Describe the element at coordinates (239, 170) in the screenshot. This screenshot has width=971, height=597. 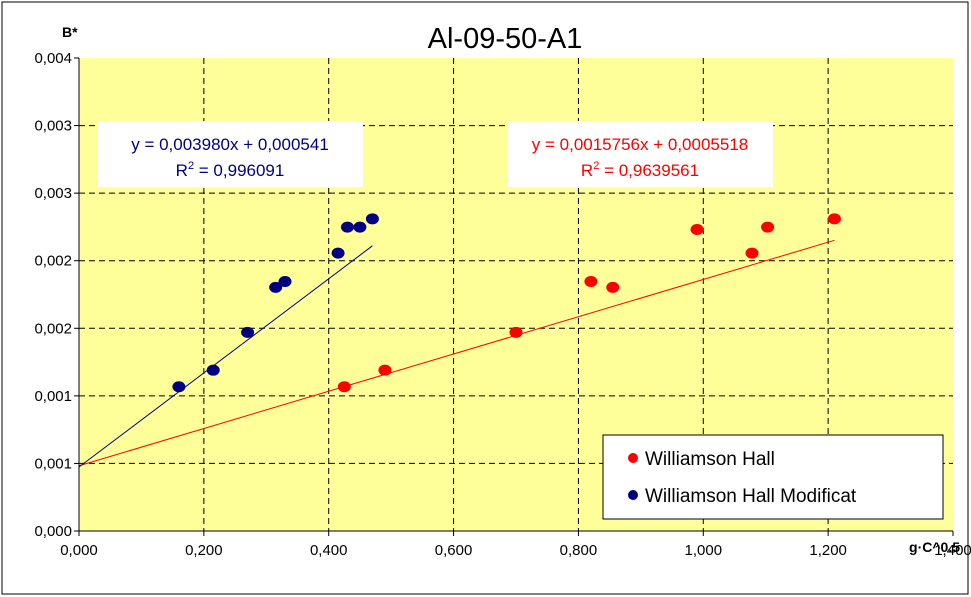
I see `blue-r2-value: = 0,996091` at that location.